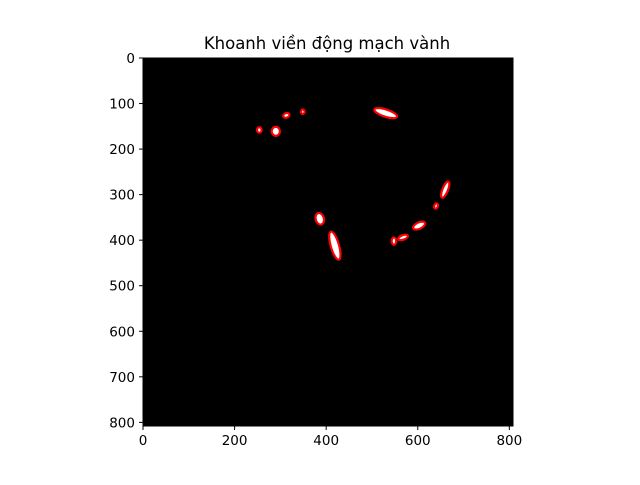 The image size is (640, 485). What do you see at coordinates (327, 43) in the screenshot?
I see `chart-title: Khoanh viền động mạch vành` at bounding box center [327, 43].